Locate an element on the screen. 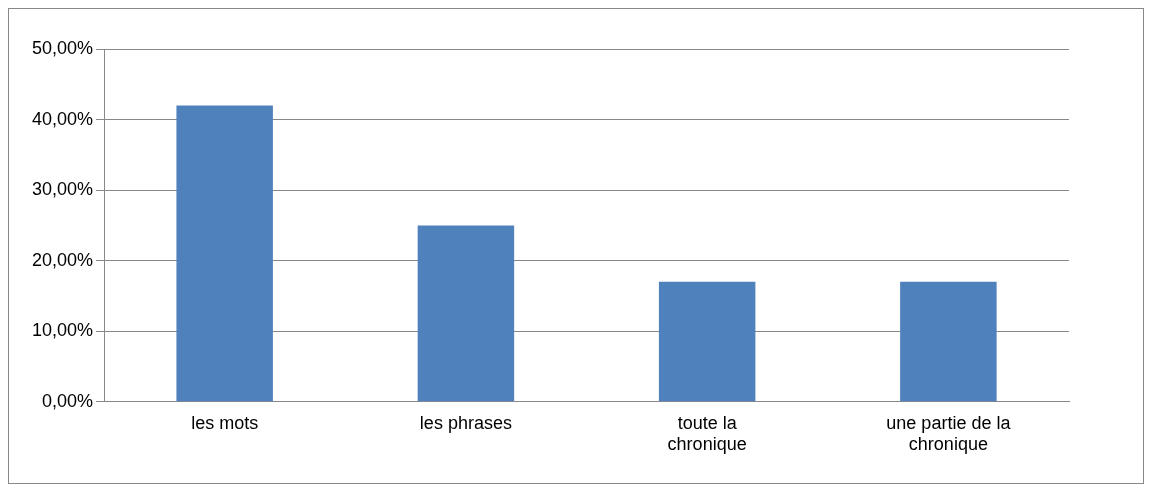 This screenshot has width=1154, height=492. y-tick-label: 50,00% is located at coordinates (62, 47).